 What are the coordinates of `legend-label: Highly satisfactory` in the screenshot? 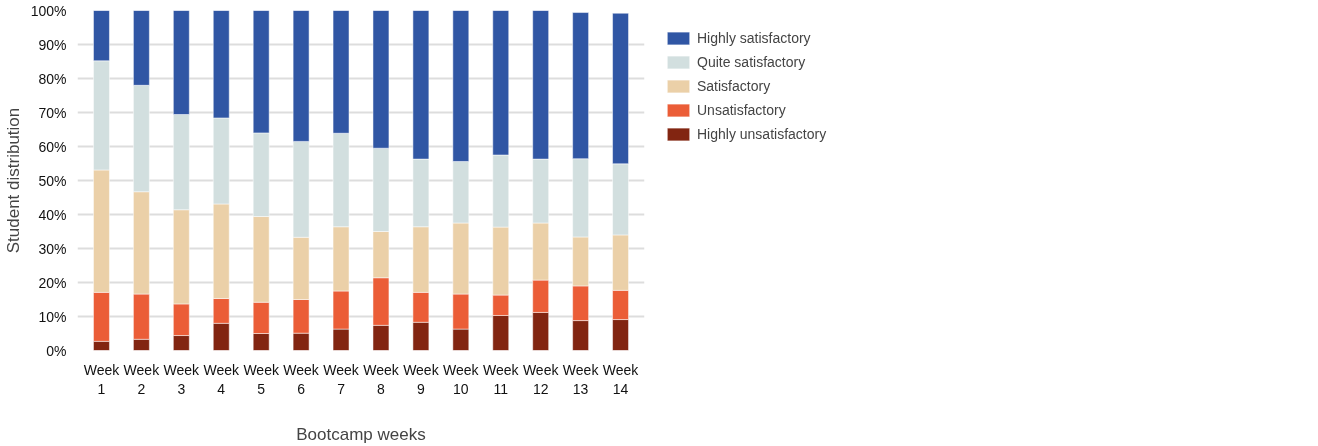 It's located at (754, 38).